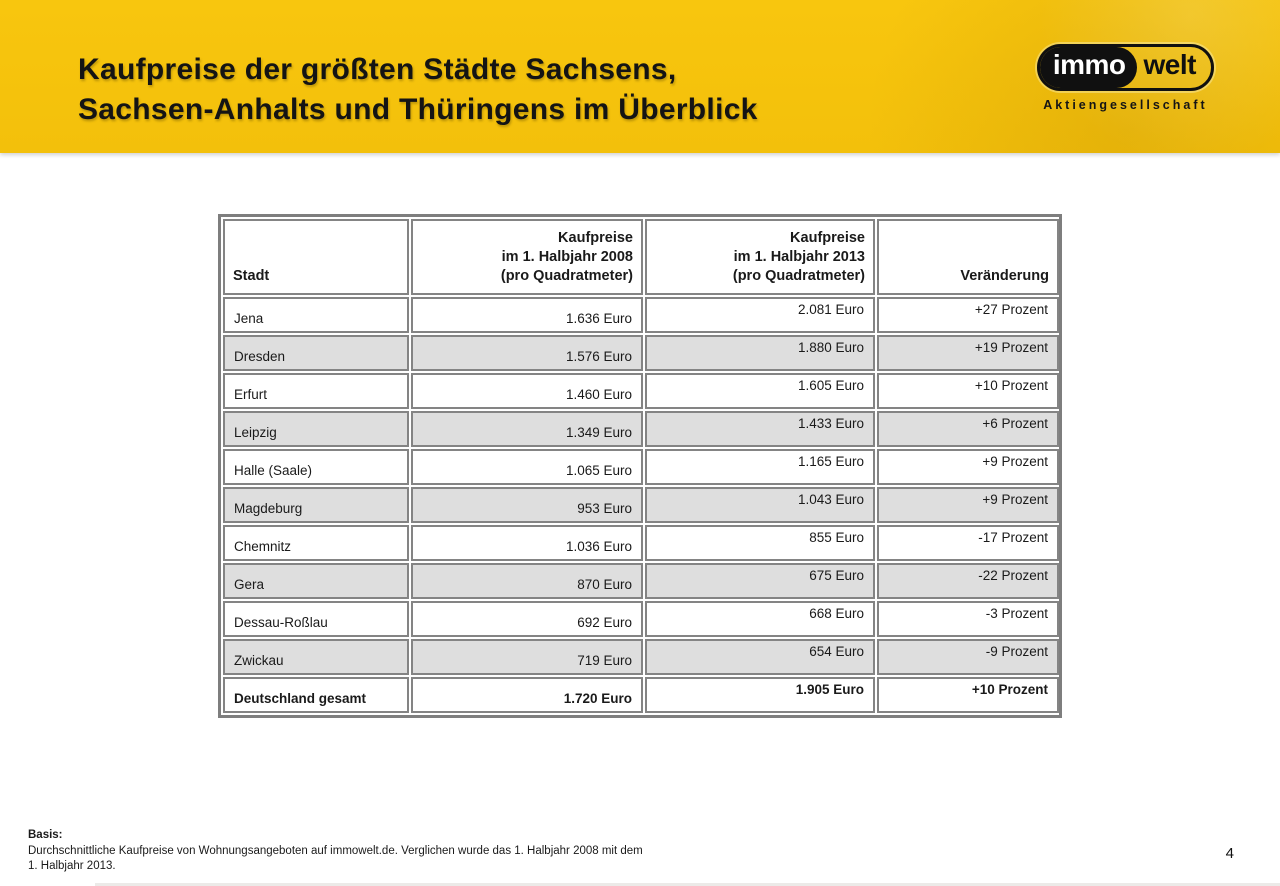 This screenshot has height=886, width=1280. I want to click on cell-stadt: Jena, so click(316, 315).